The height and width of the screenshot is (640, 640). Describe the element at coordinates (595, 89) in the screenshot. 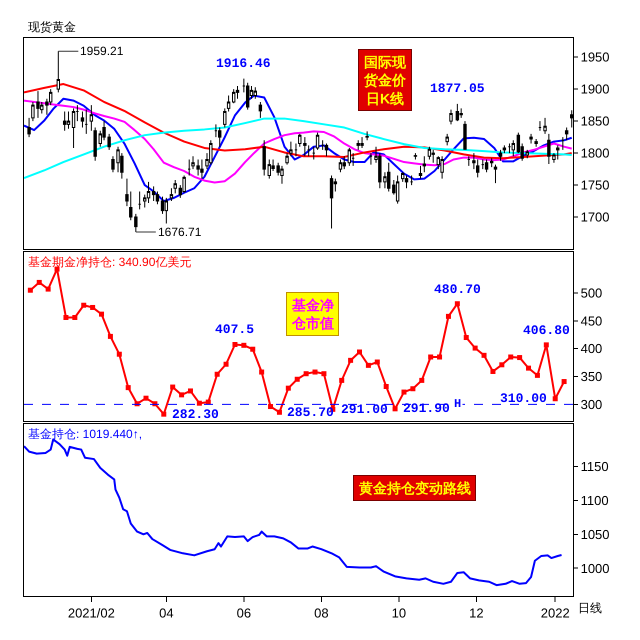

I see `y-tick-label: 1900` at that location.